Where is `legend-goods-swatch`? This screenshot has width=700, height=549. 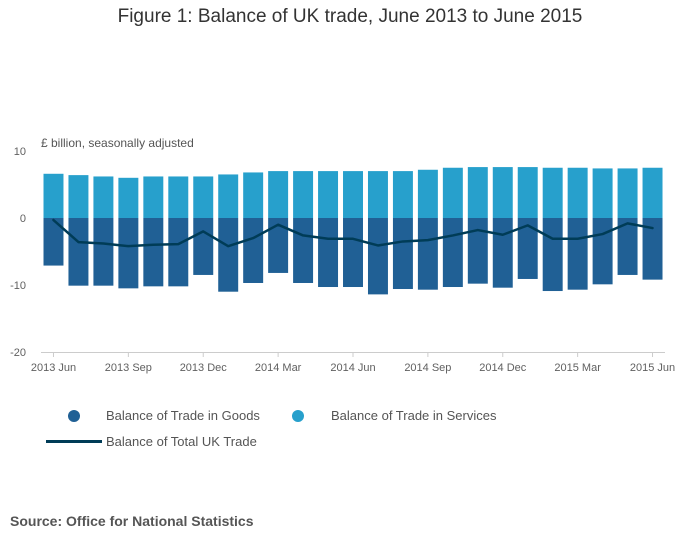
legend-goods-swatch is located at coordinates (74, 416).